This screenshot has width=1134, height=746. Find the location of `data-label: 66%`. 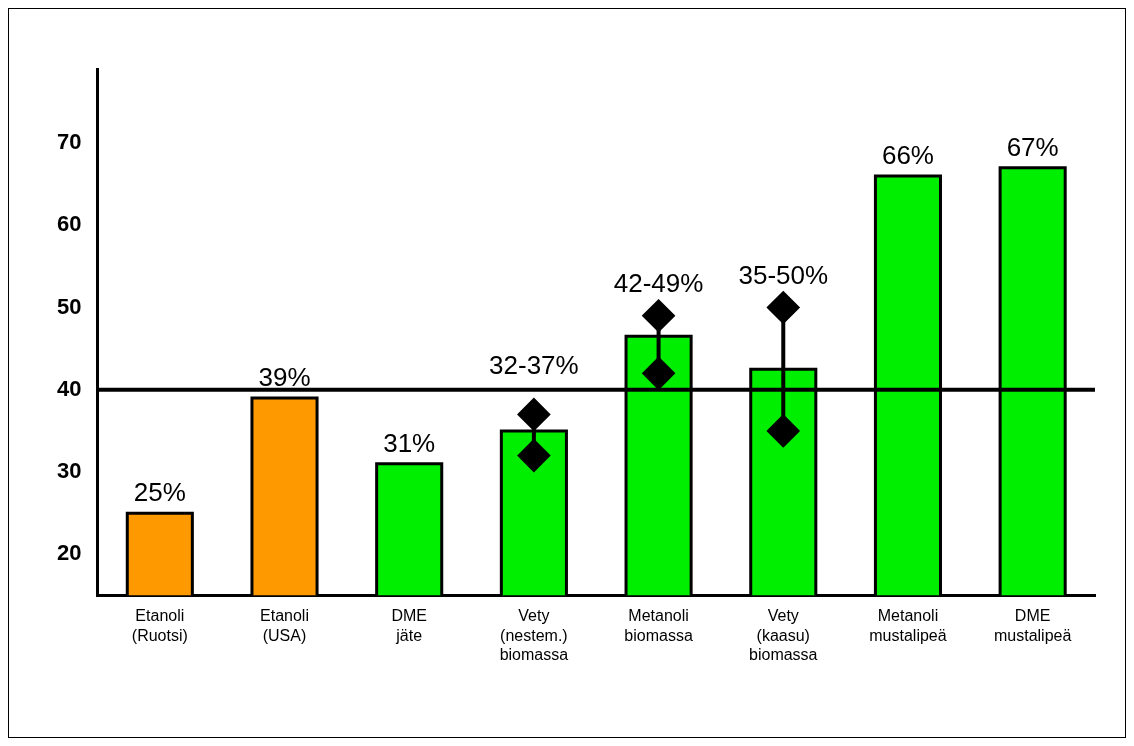

data-label: 66% is located at coordinates (907, 155).